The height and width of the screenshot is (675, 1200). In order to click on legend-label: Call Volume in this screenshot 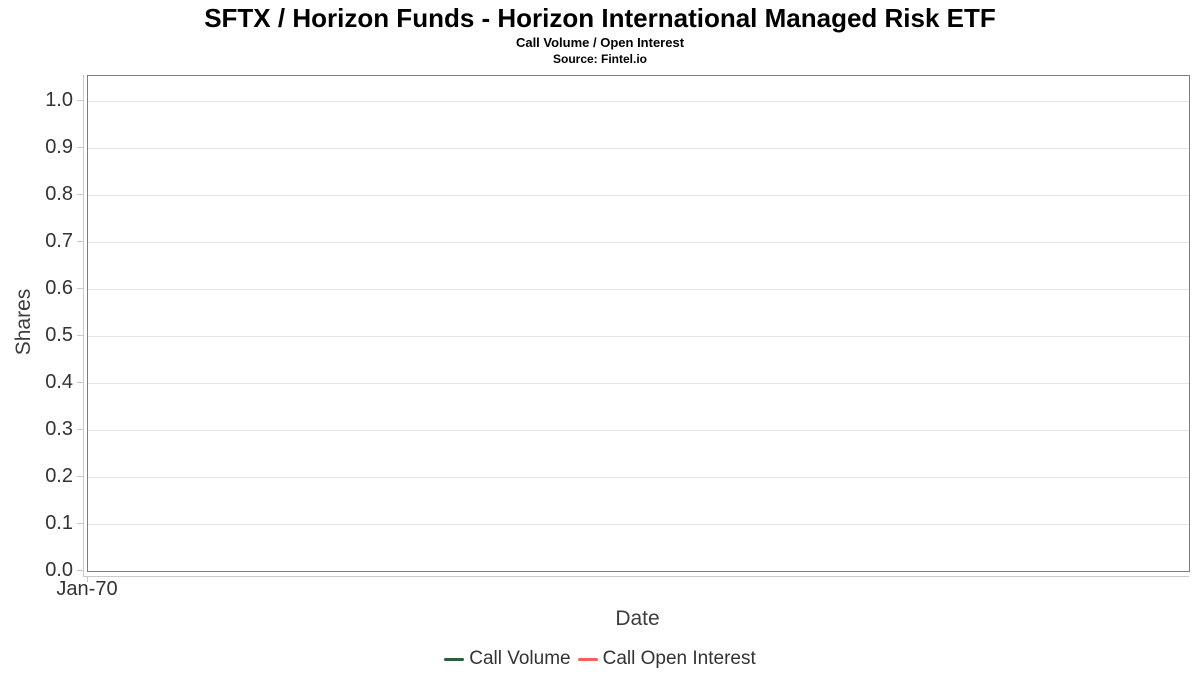, I will do `click(520, 658)`.